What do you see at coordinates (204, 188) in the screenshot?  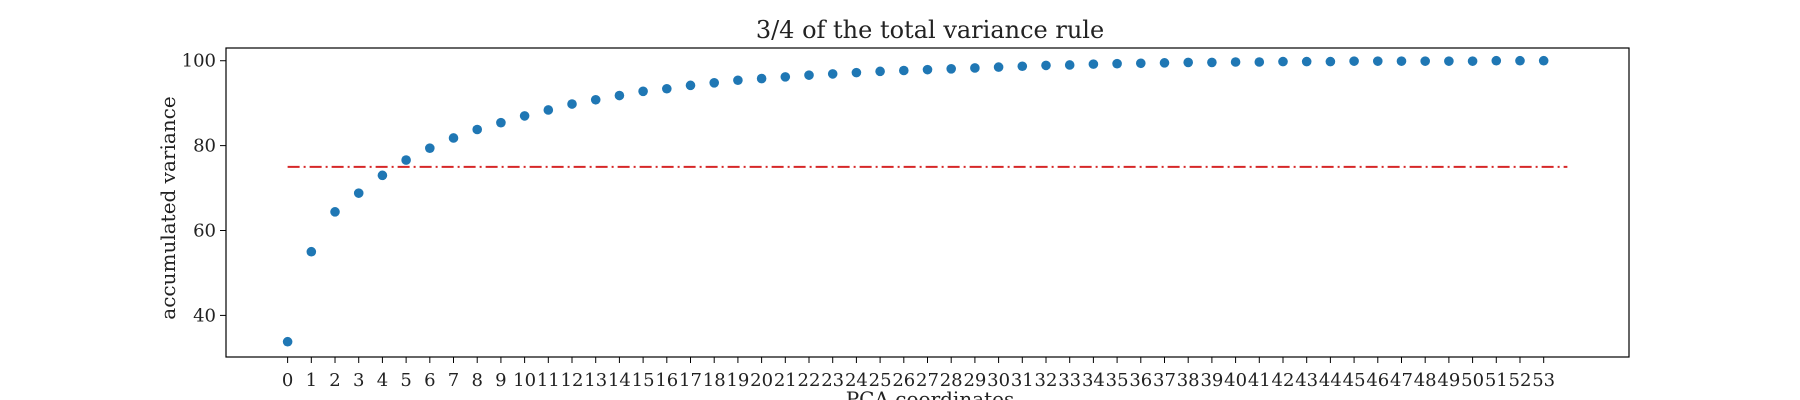 I see `y-ticks-layer: 40 60 80 100` at bounding box center [204, 188].